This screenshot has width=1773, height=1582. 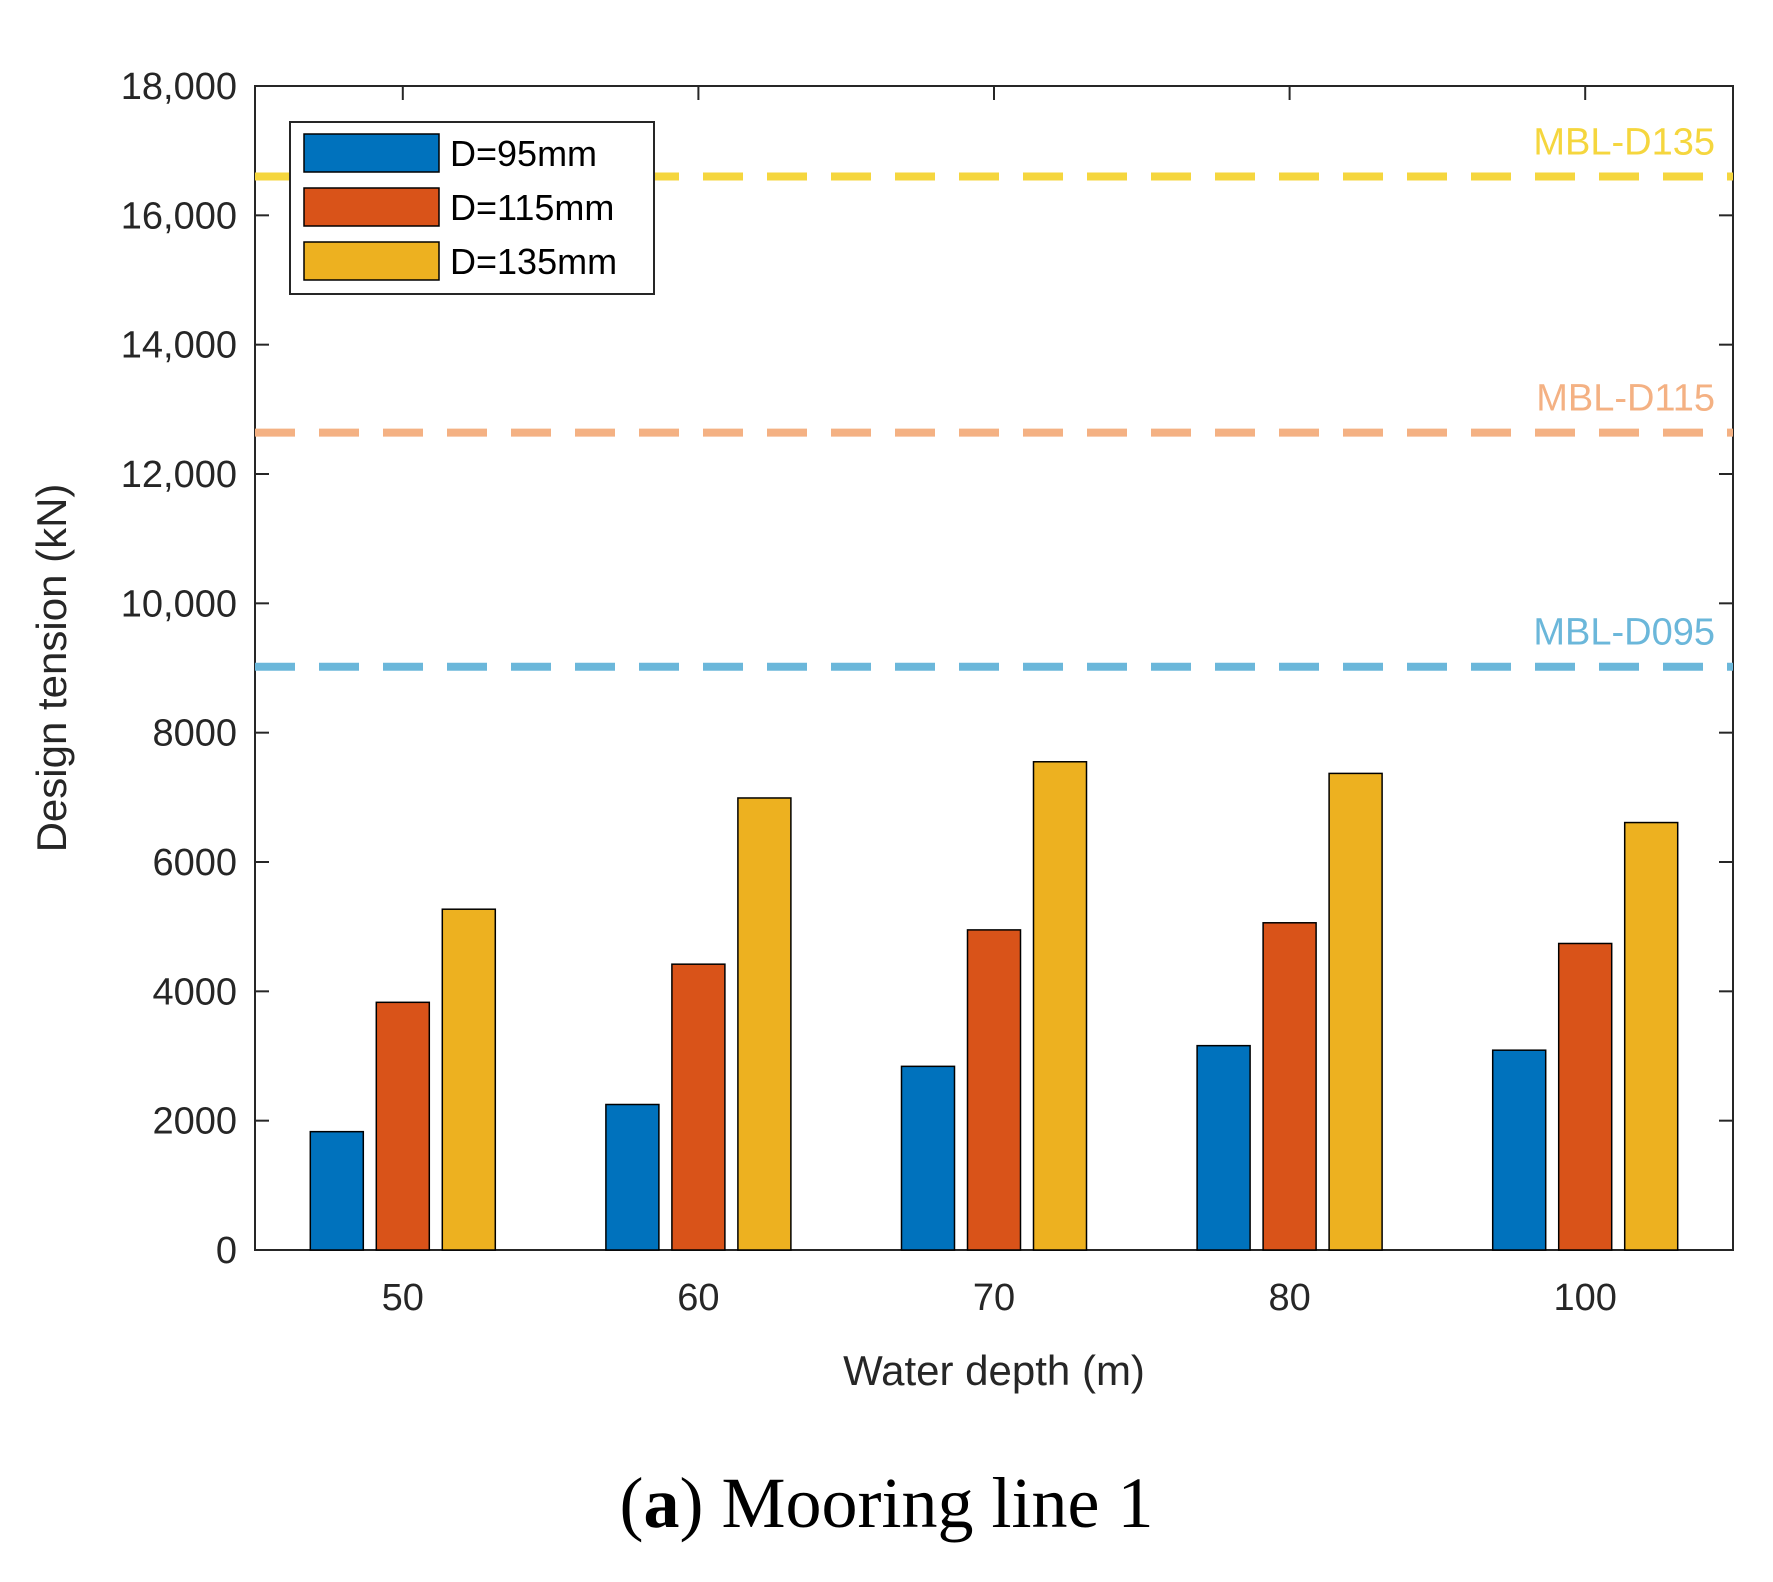 I want to click on reference-line-label: MBL-D115, so click(x=1625, y=399).